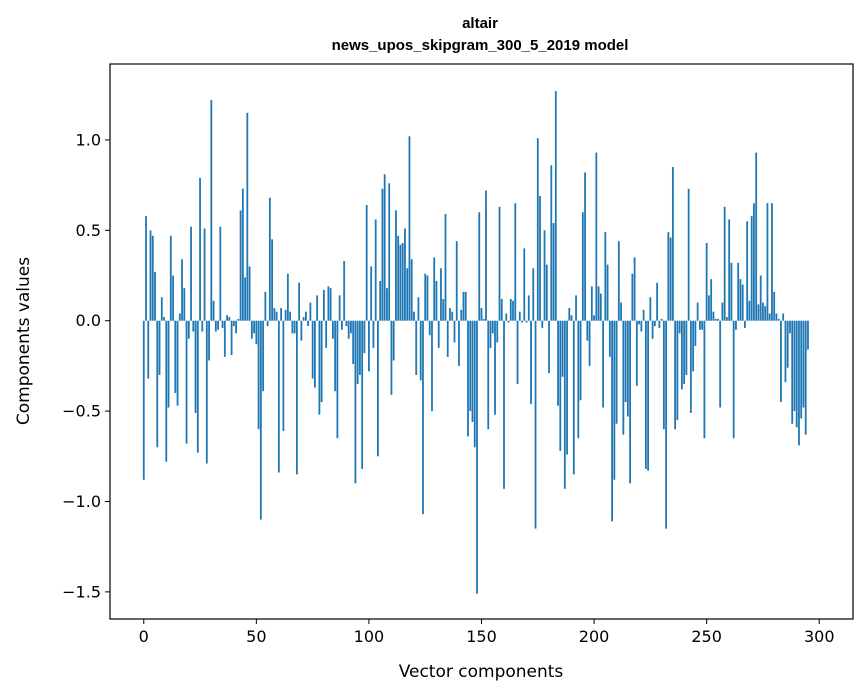 This screenshot has height=696, width=867. What do you see at coordinates (819, 636) in the screenshot?
I see `x-tick-label: 300` at bounding box center [819, 636].